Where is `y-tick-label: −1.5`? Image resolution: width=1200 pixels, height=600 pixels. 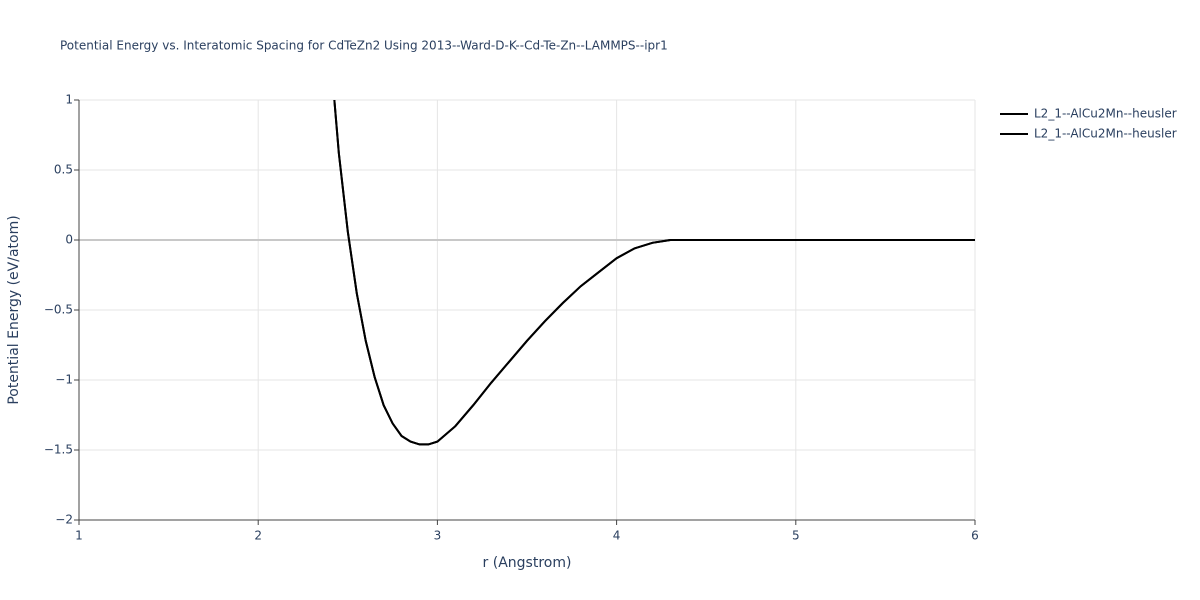 y-tick-label: −1.5 is located at coordinates (58, 450).